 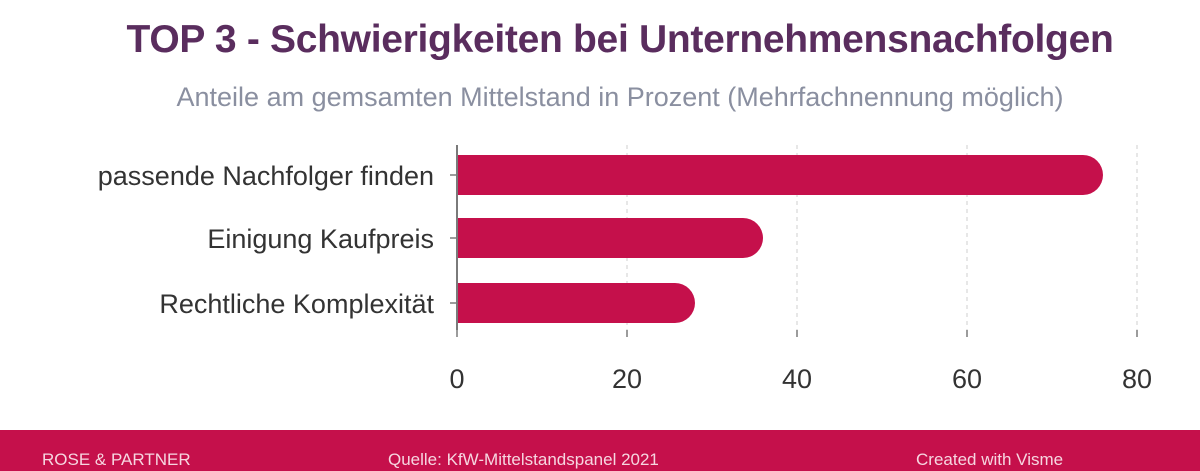 What do you see at coordinates (456, 379) in the screenshot?
I see `x-tick-label: 0` at bounding box center [456, 379].